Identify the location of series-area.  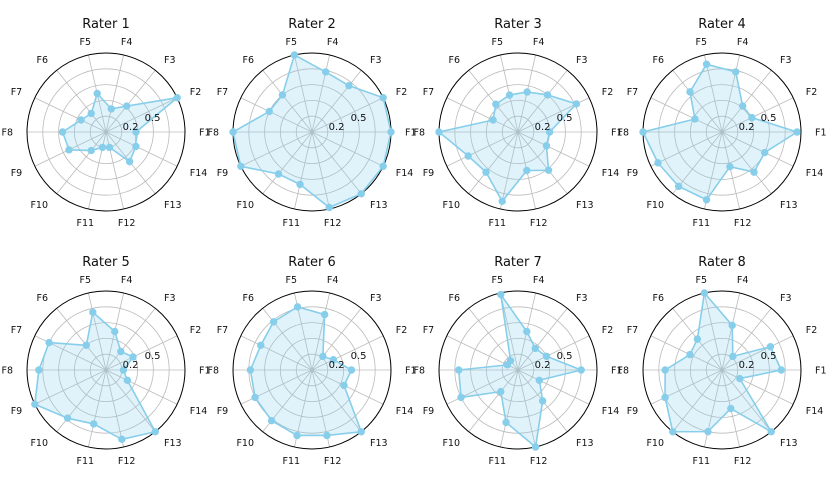
(520, 370).